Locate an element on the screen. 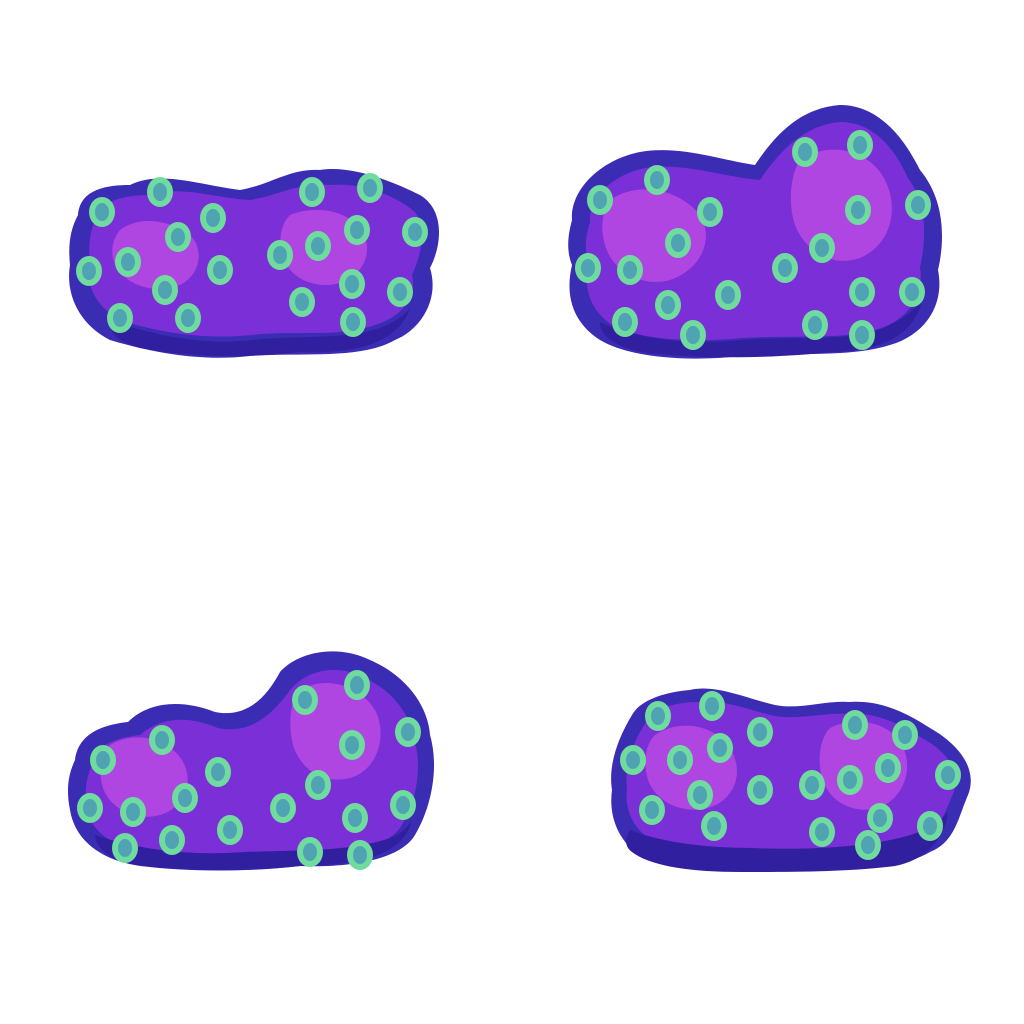 This screenshot has height=1024, width=1024. sprite-2-shadow is located at coordinates (761, 329).